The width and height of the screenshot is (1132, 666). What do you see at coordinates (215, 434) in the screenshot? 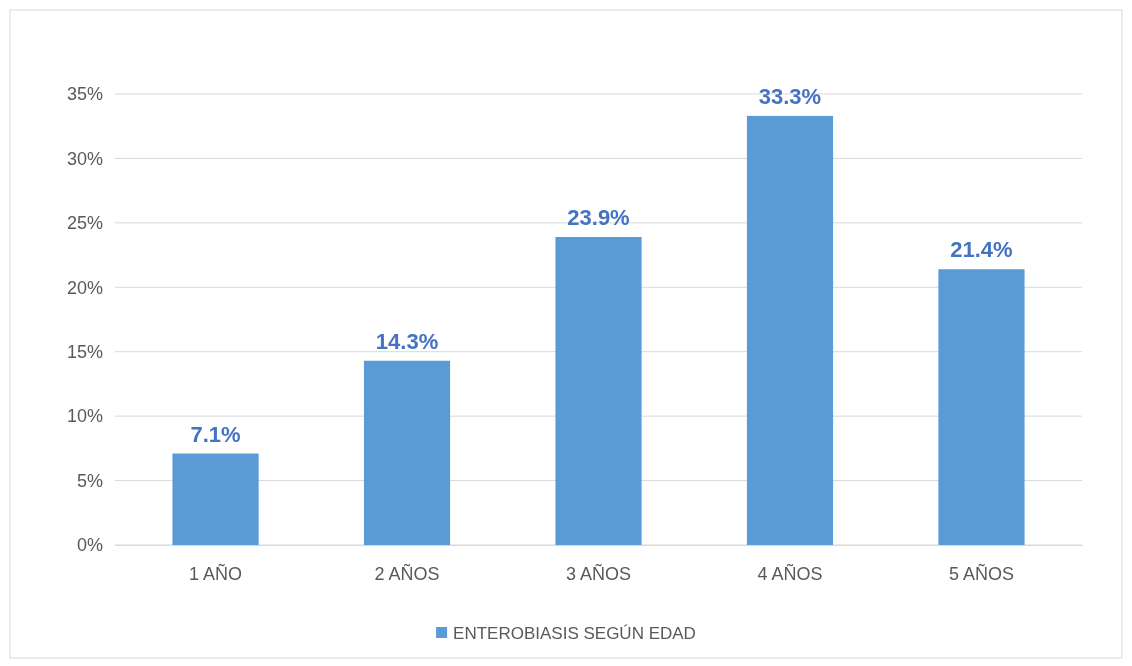
I see `data-label: 7.1%` at bounding box center [215, 434].